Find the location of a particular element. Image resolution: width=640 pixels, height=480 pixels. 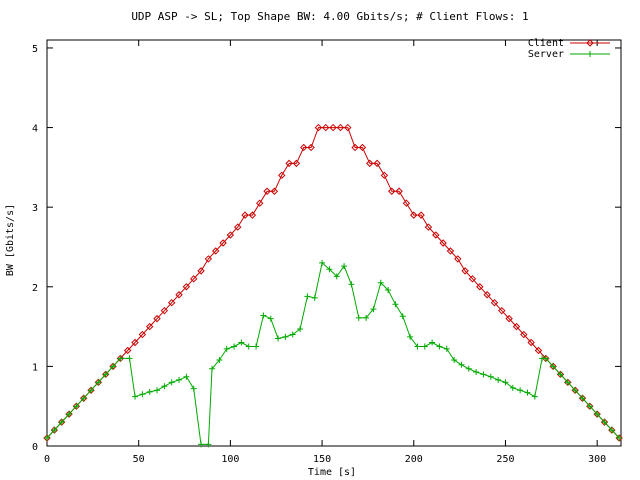

x-tick-label: 200 is located at coordinates (414, 459).